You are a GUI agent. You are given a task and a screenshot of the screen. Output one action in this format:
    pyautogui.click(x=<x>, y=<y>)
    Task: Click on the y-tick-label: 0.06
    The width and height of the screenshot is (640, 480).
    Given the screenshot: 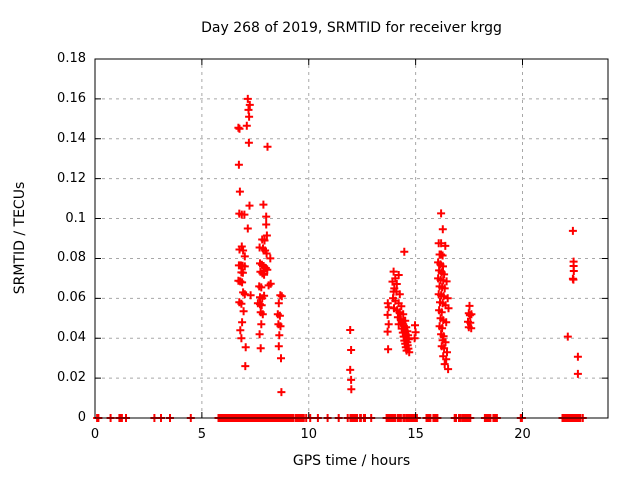 What is the action you would take?
    pyautogui.click(x=71, y=298)
    